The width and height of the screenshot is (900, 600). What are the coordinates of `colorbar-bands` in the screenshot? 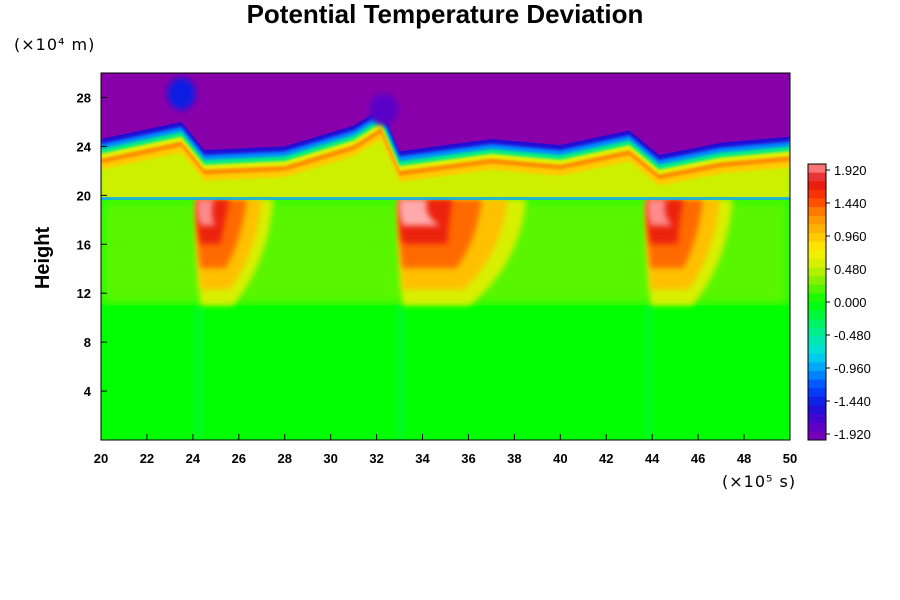 It's located at (817, 302).